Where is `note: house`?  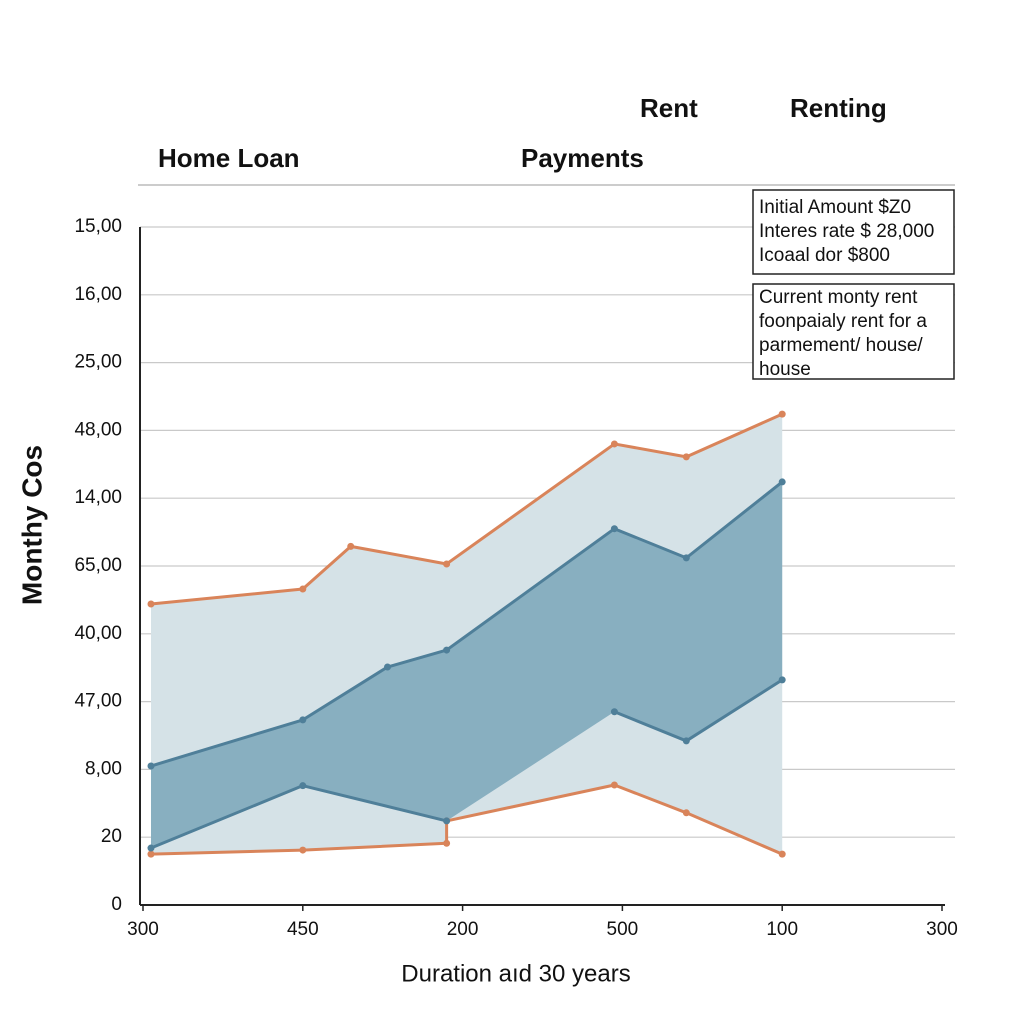
note: house is located at coordinates (785, 369).